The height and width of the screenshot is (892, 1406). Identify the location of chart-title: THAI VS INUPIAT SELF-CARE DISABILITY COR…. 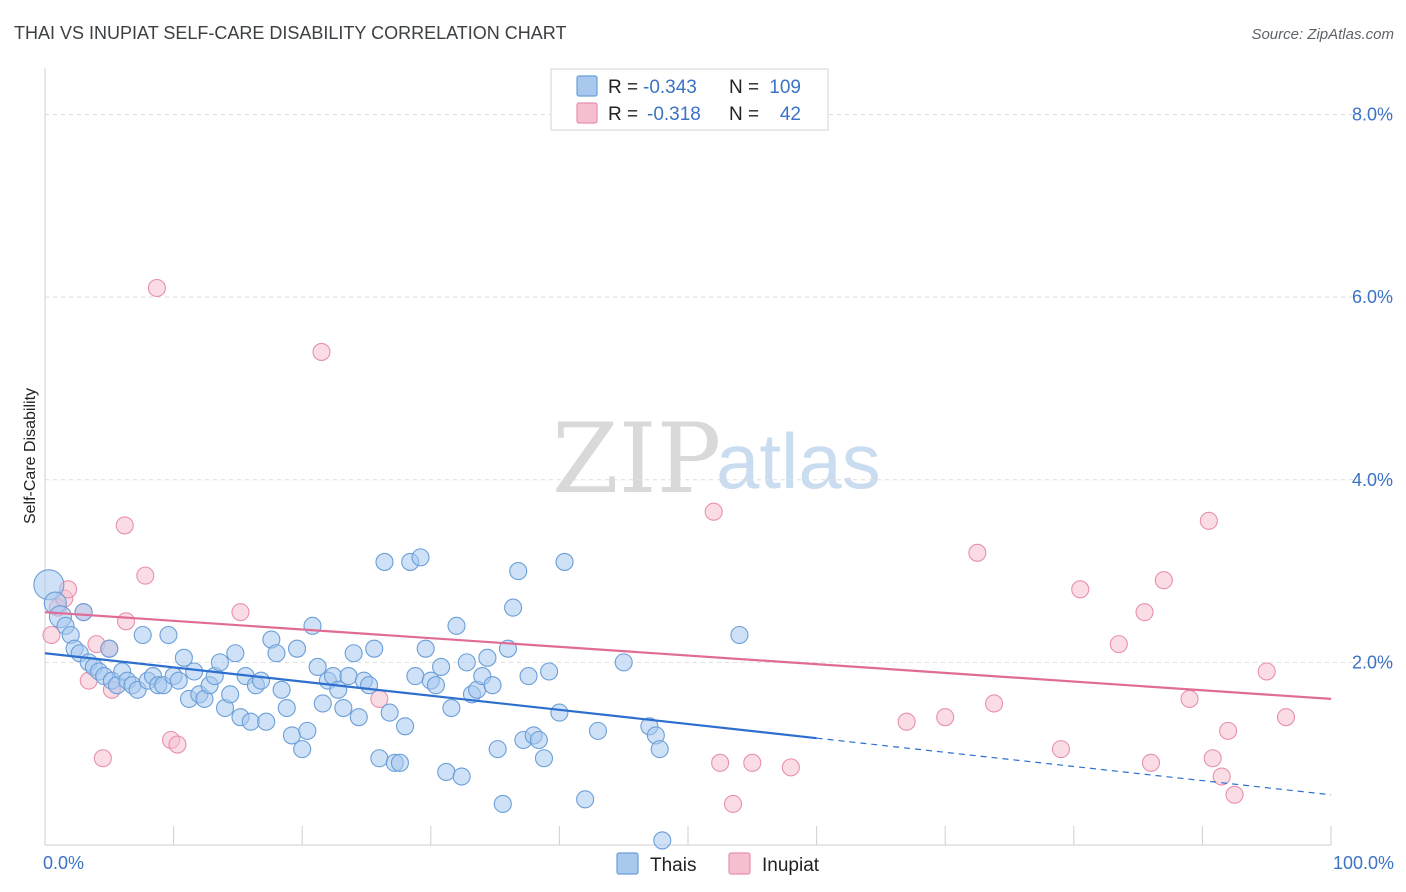
(290, 33).